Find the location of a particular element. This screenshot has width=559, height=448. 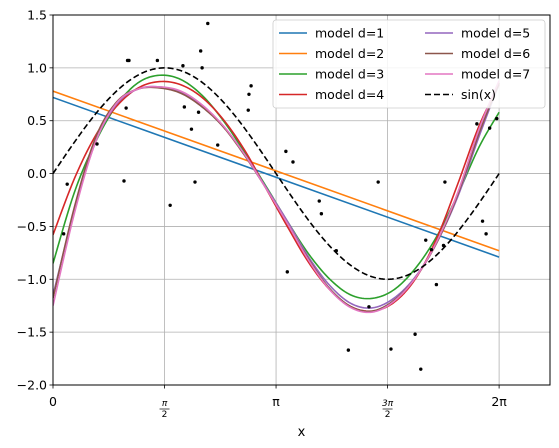

y-tick-label: −1.0 is located at coordinates (32, 279).